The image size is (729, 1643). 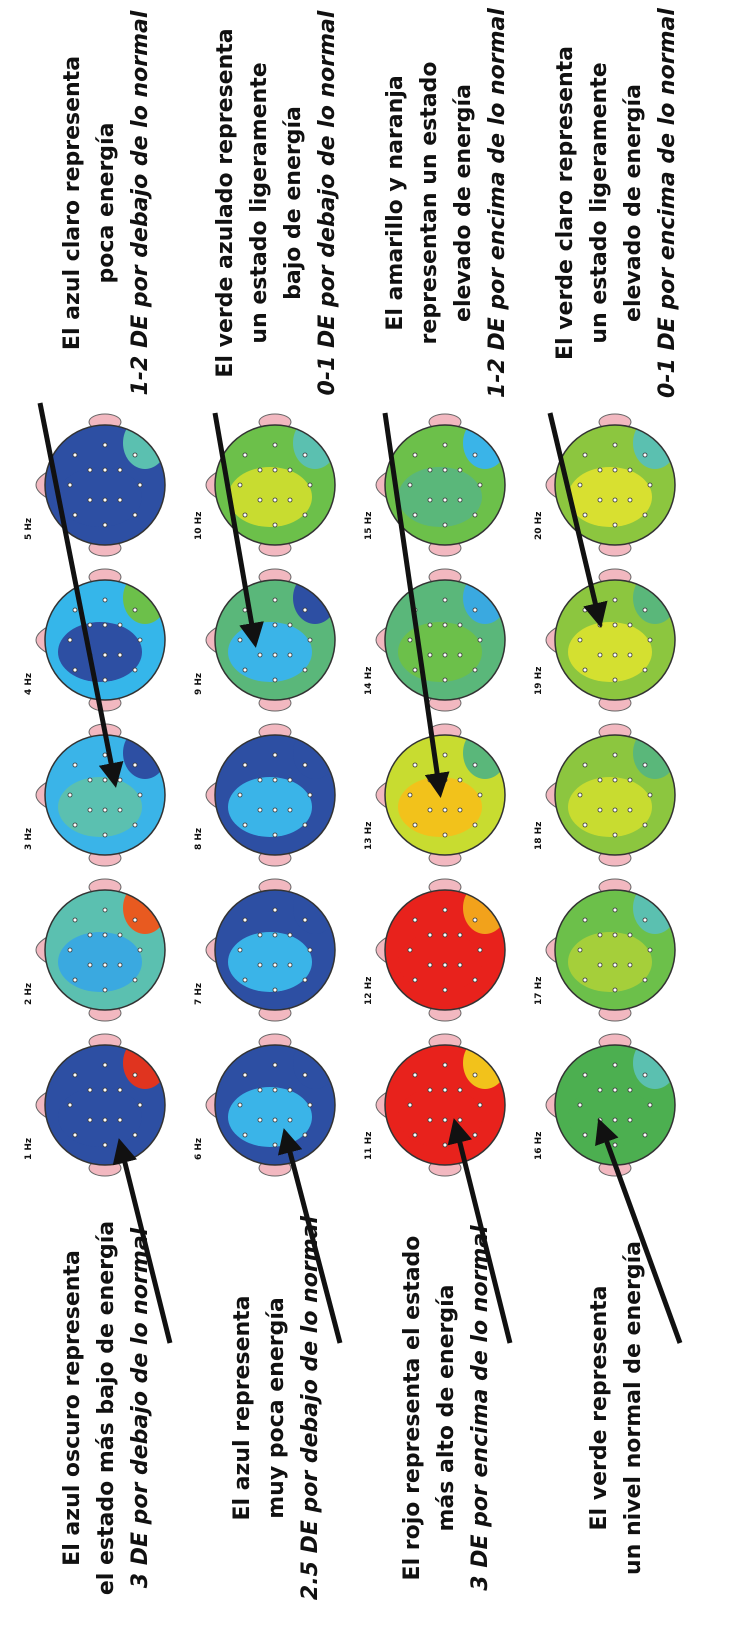 What do you see at coordinates (435, 950) in the screenshot?
I see `head-map: 12 Hz` at bounding box center [435, 950].